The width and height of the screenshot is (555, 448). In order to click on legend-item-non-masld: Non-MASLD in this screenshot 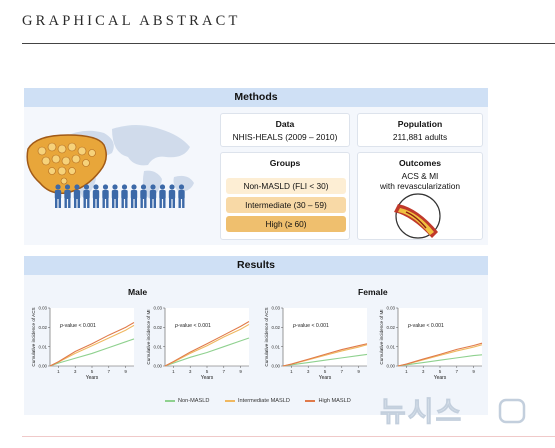, I will do `click(187, 401)`.